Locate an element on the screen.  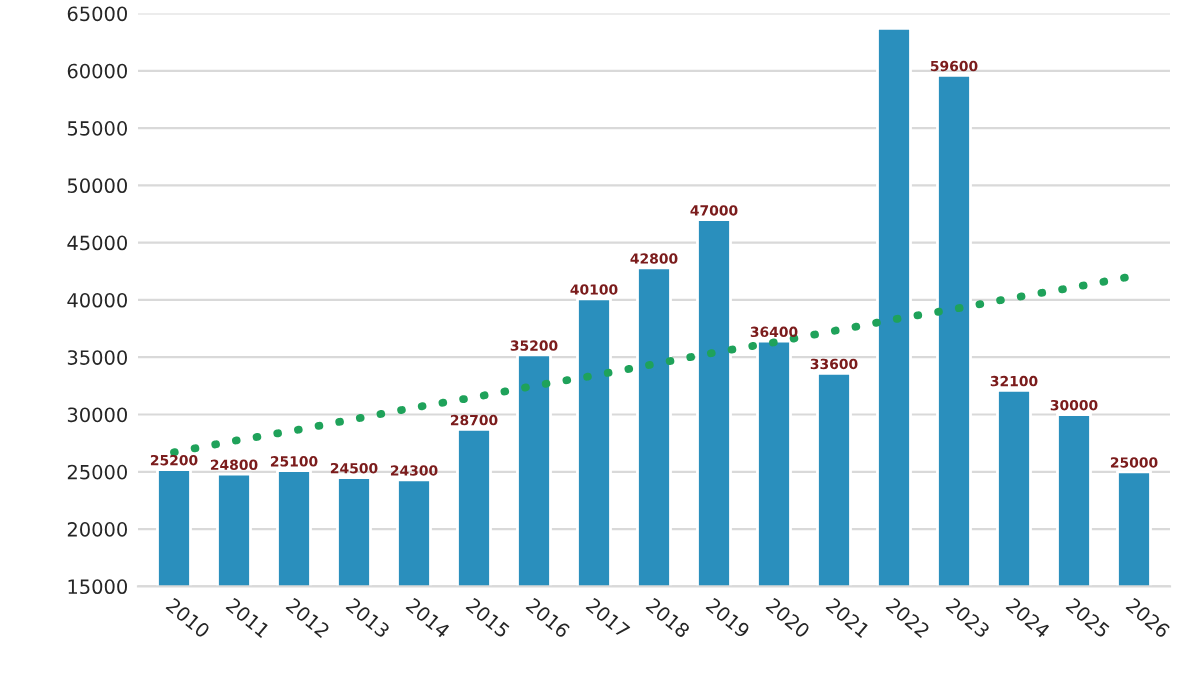
y-tick-label: 65000 is located at coordinates (97, 14).